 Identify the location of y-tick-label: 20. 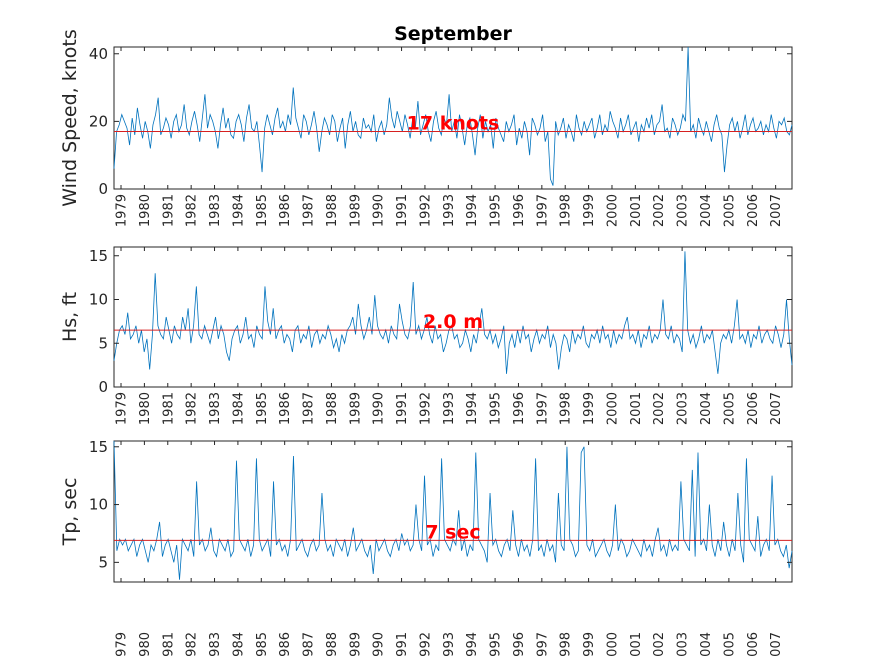
(98, 121).